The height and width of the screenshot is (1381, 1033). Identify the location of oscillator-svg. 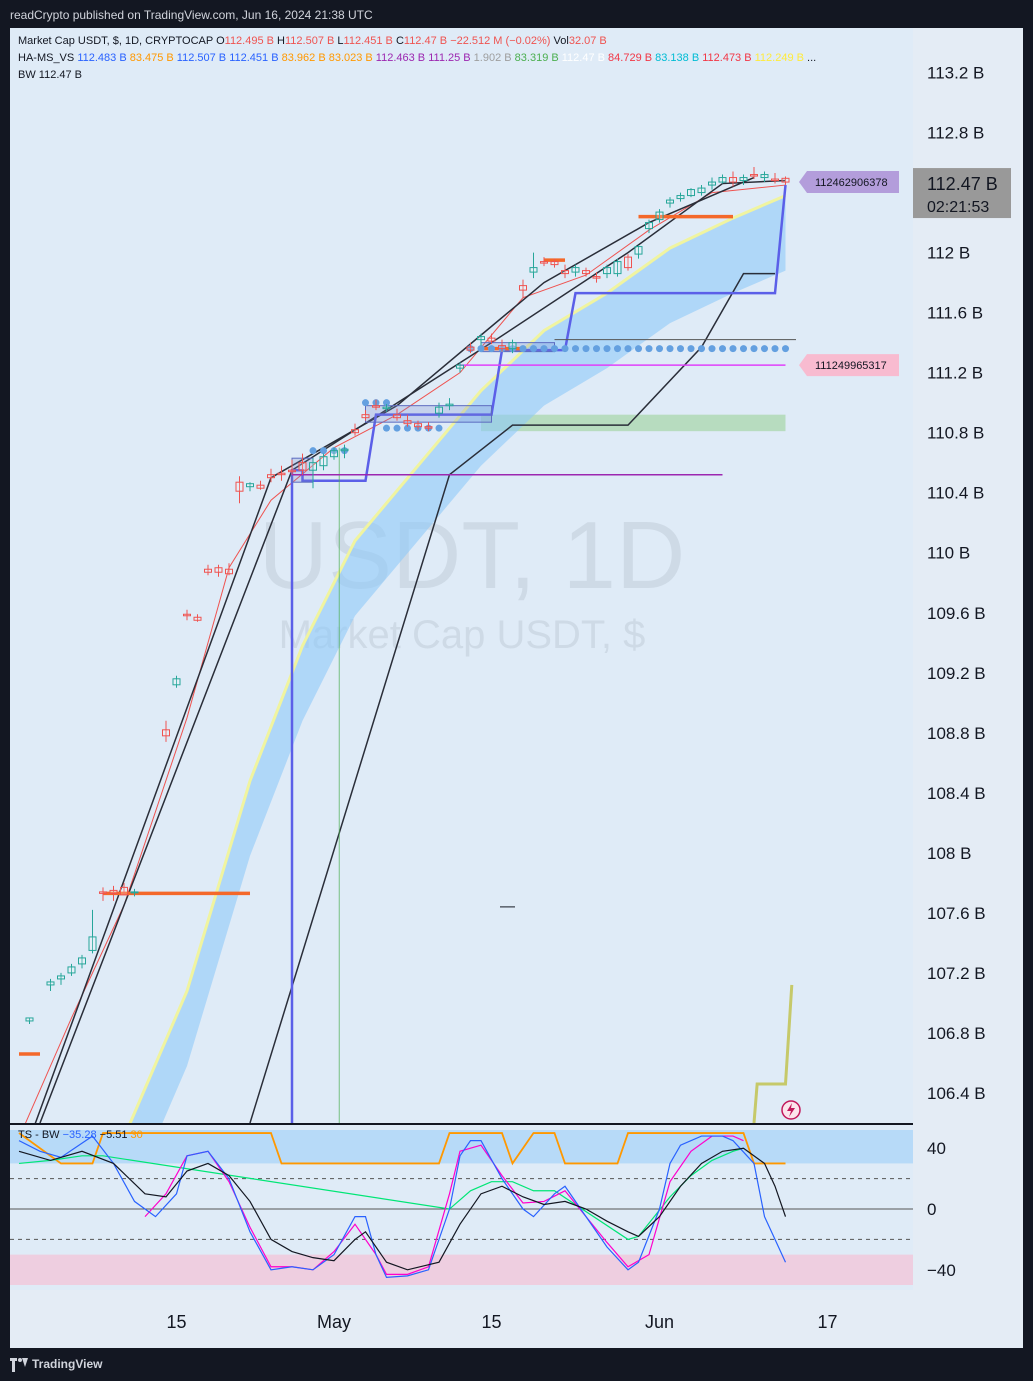
(461, 1207).